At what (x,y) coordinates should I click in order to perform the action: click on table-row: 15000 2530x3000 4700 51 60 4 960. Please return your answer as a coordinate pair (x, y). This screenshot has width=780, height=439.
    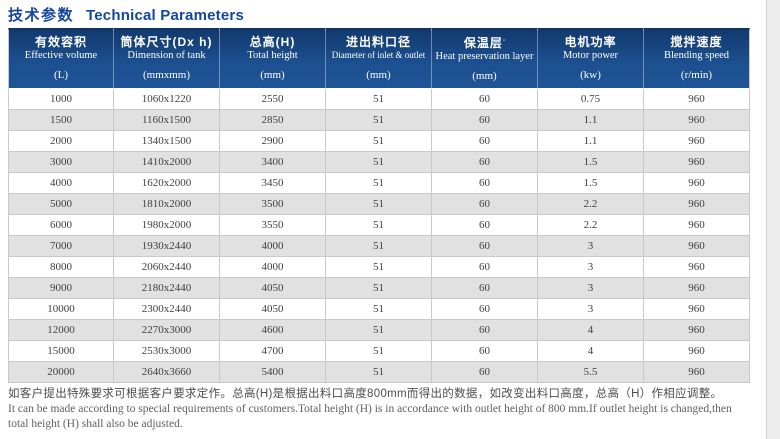
    Looking at the image, I should click on (379, 351).